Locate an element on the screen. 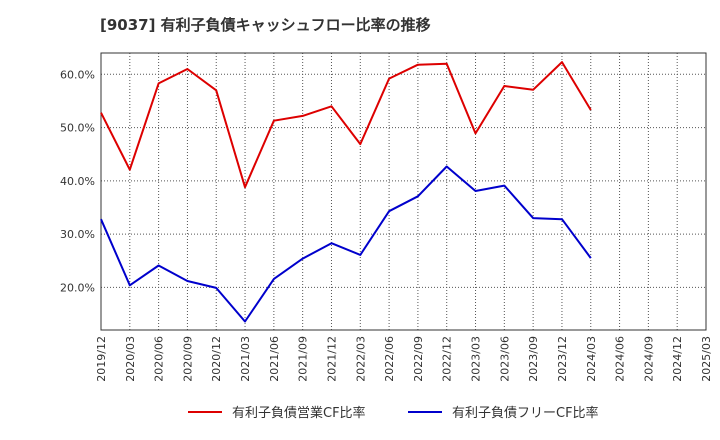 This screenshot has width=720, height=440. x-tick-label: 2024/06 is located at coordinates (620, 359).